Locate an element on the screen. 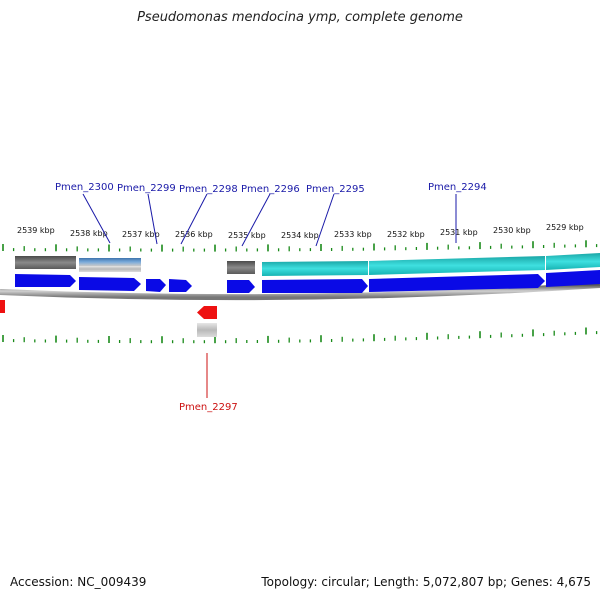  accession-label: Accession: is located at coordinates (42, 582).